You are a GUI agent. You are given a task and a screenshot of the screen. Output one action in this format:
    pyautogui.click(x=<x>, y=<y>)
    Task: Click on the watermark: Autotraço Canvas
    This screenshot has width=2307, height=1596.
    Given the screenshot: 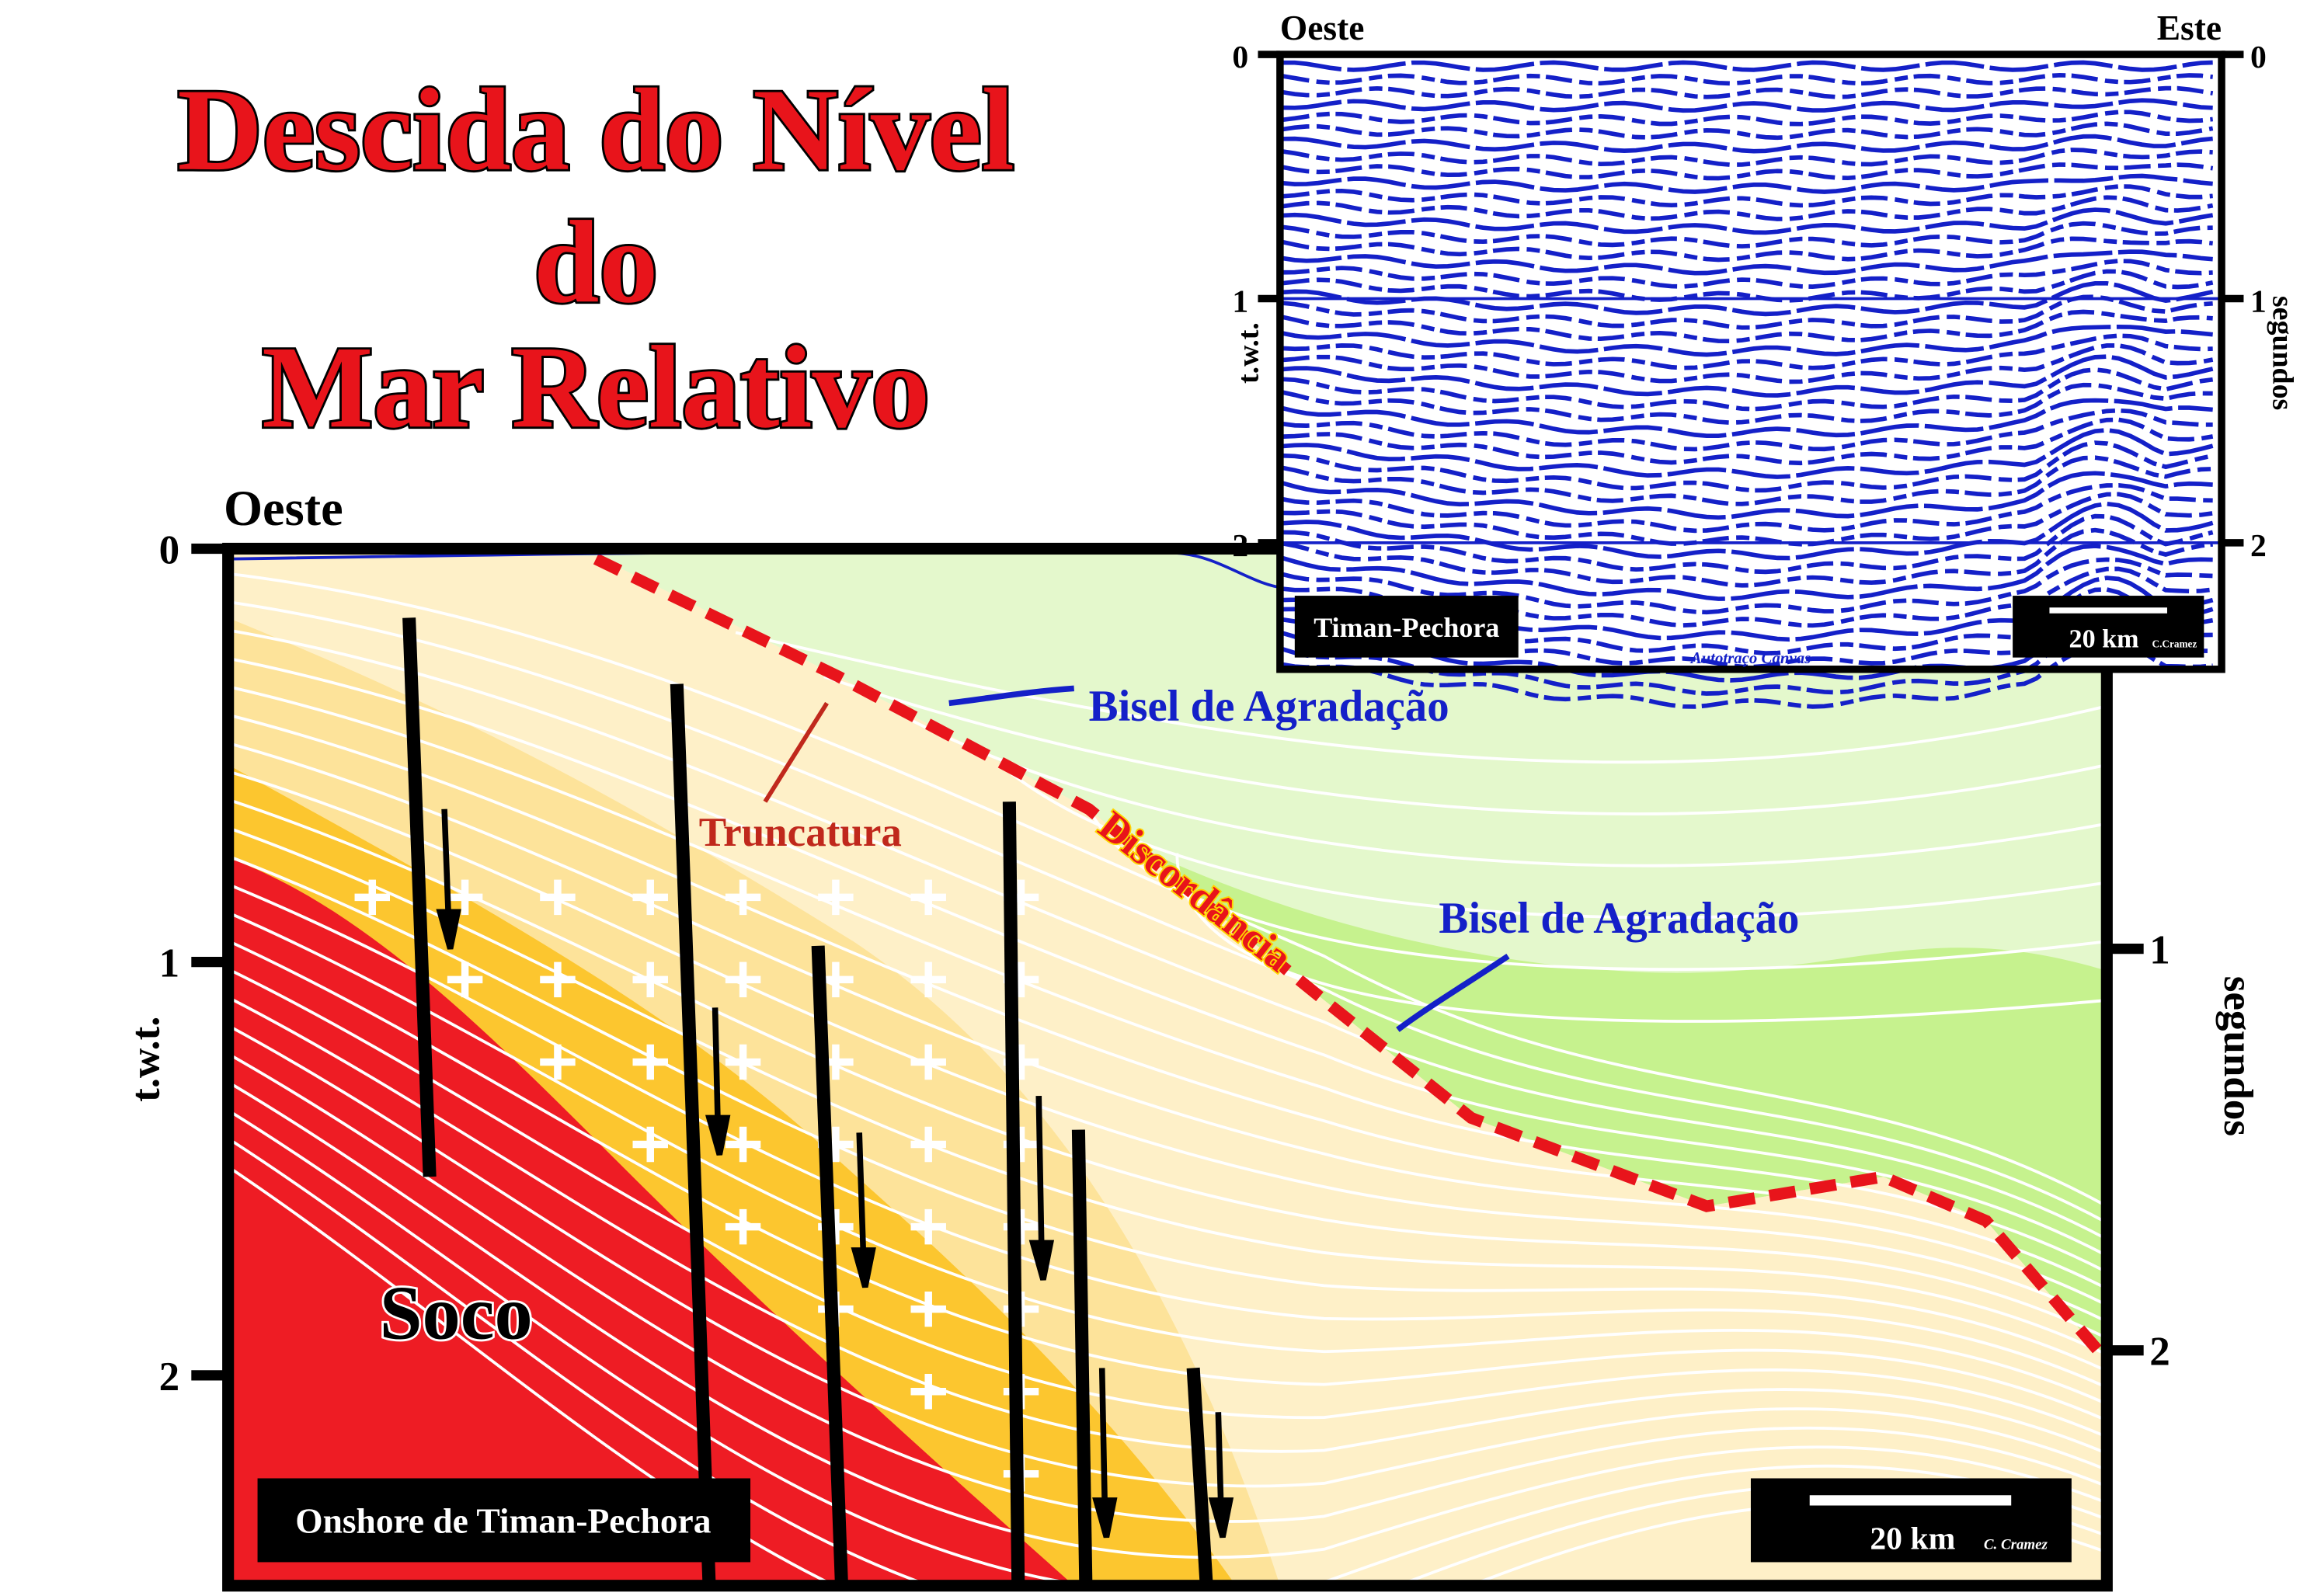 What is the action you would take?
    pyautogui.click(x=1750, y=657)
    